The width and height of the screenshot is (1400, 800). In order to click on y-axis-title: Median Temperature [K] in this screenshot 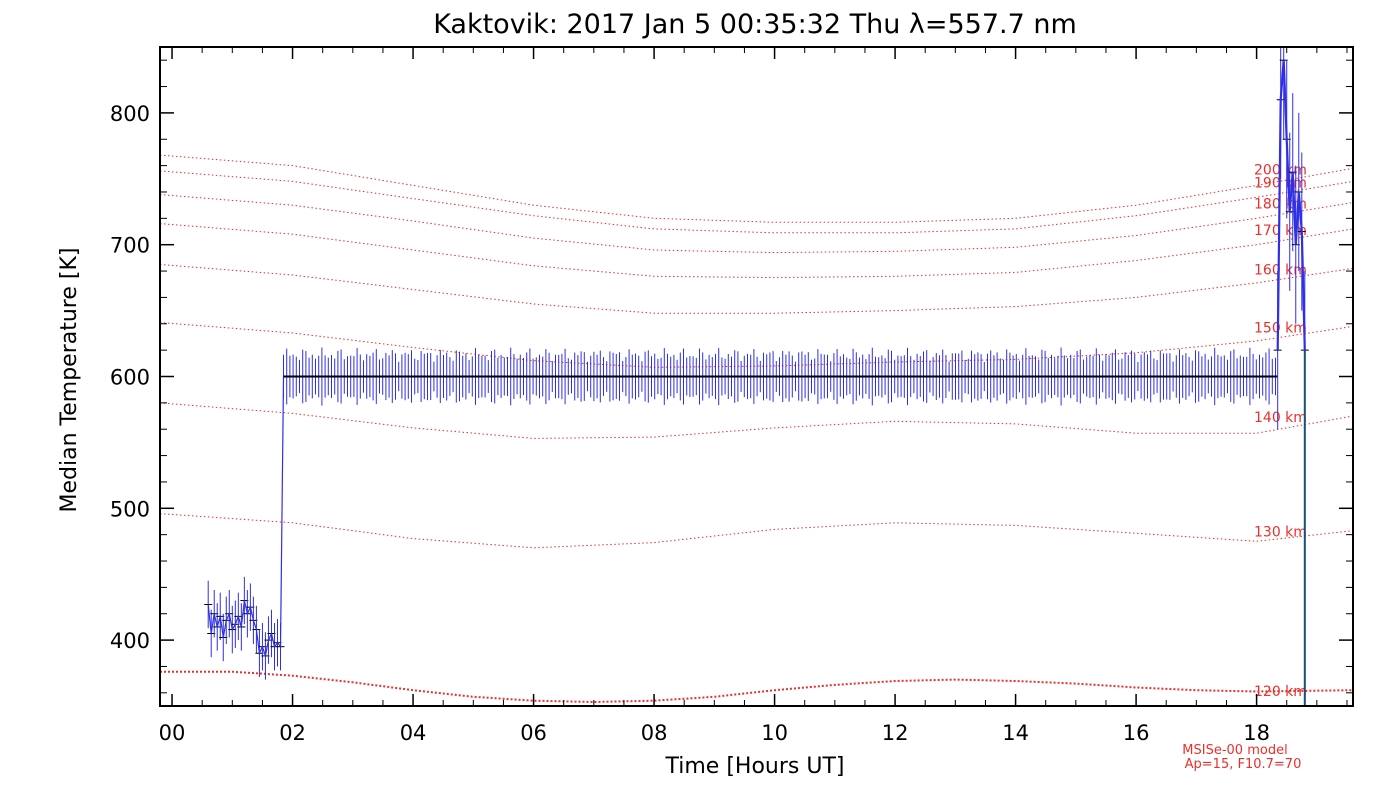, I will do `click(69, 380)`.